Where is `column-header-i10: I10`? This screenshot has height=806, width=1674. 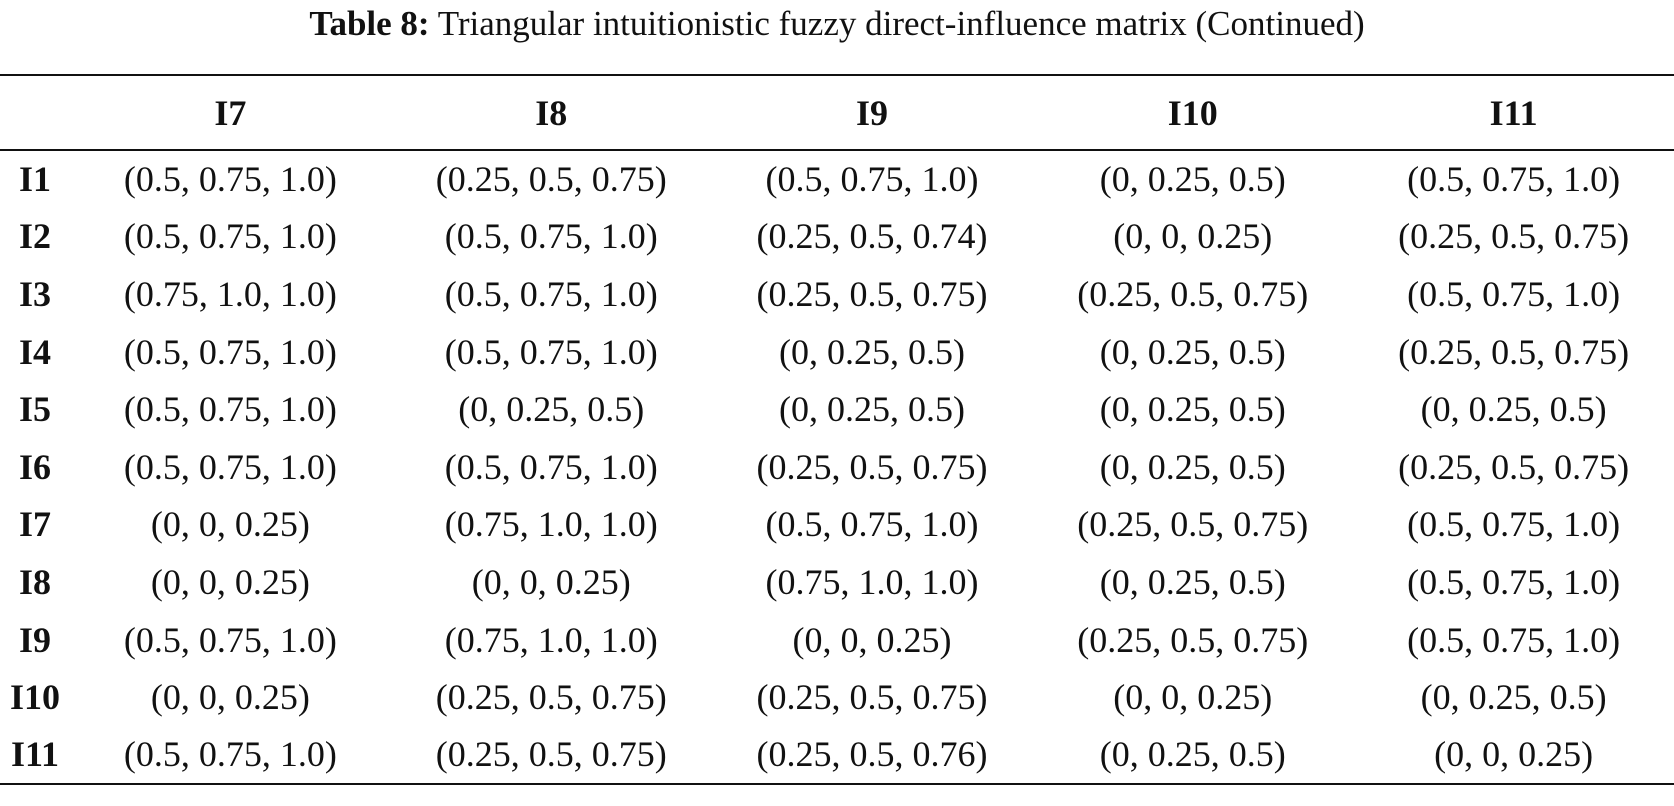 column-header-i10: I10 is located at coordinates (1193, 112).